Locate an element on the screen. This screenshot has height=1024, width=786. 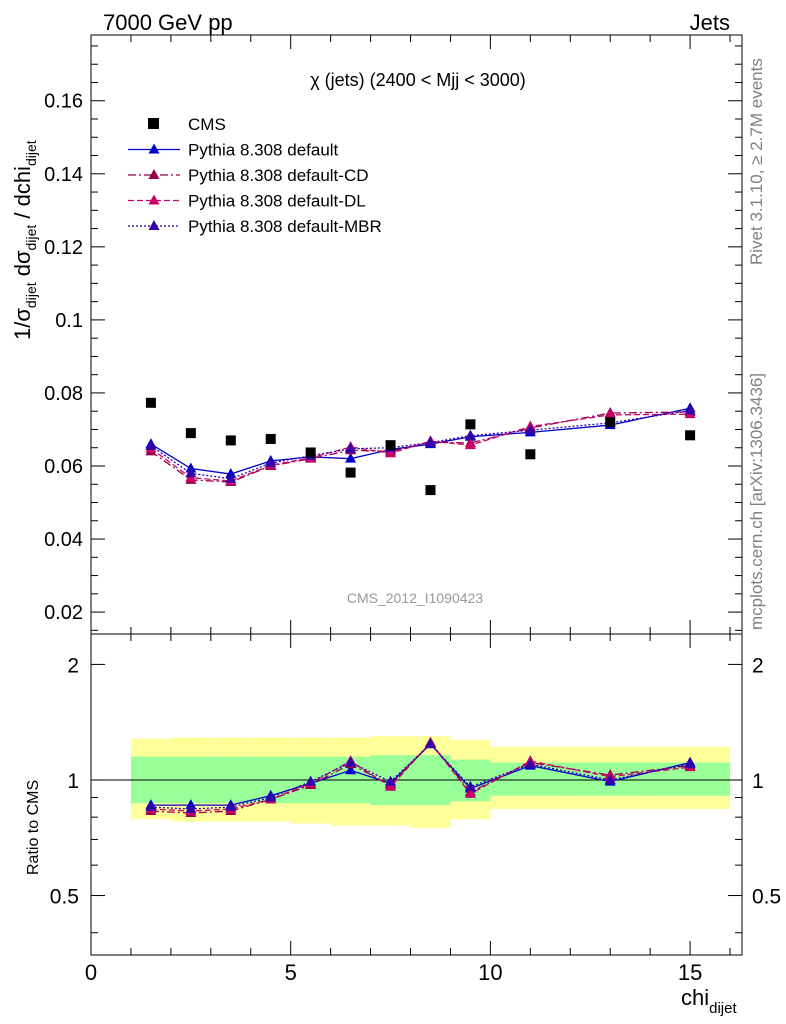
chart-title: χ (jets) (2400 < Mjj < 3000) is located at coordinates (418, 80).